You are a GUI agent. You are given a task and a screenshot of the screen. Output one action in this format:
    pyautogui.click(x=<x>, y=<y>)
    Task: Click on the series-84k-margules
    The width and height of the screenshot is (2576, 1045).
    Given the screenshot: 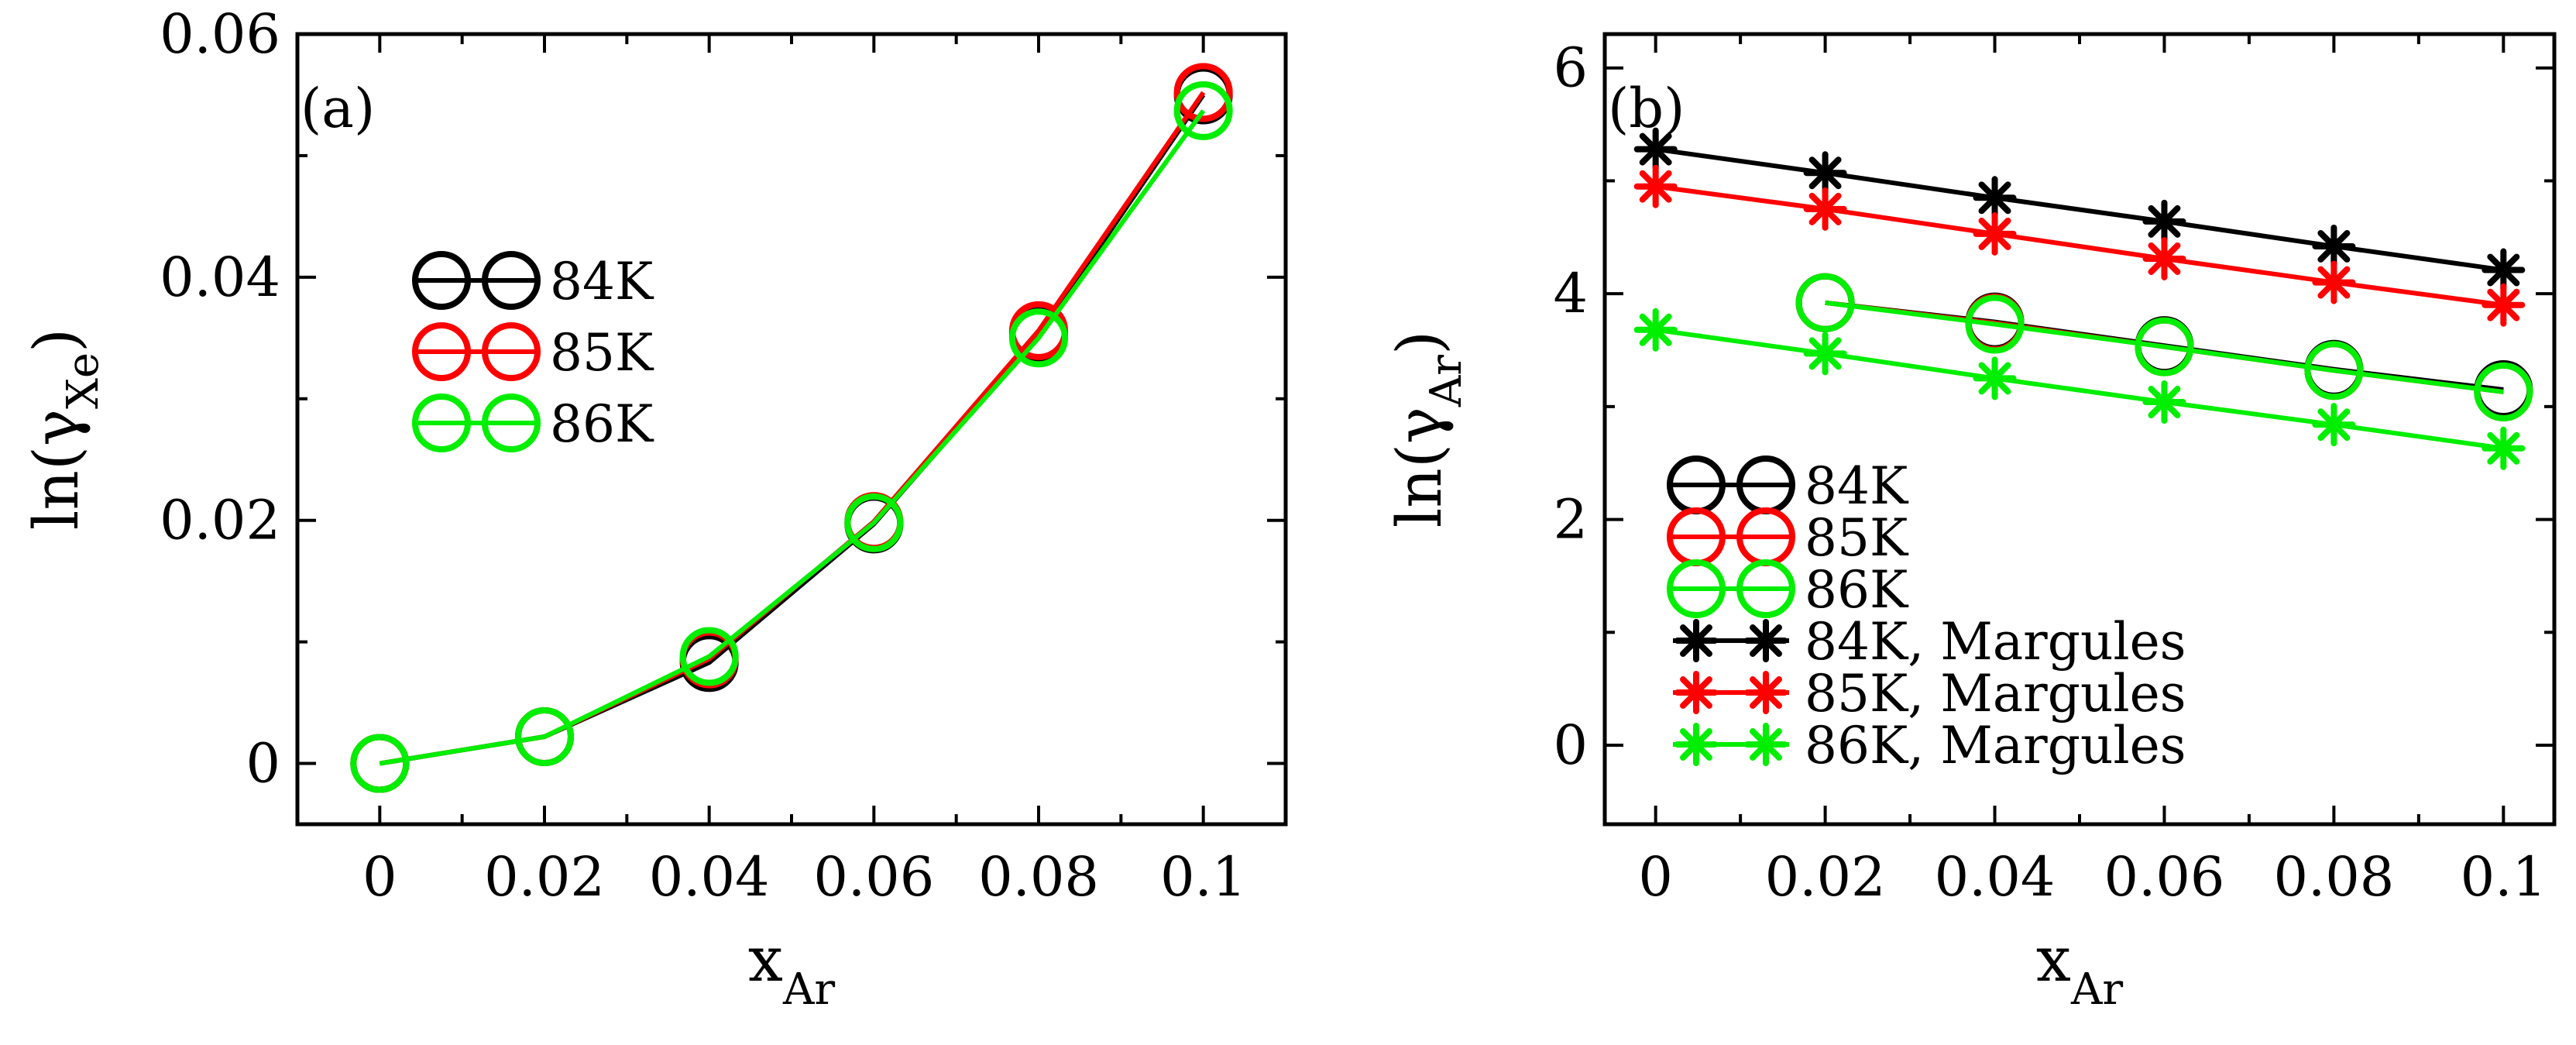 What is the action you would take?
    pyautogui.click(x=2079, y=209)
    